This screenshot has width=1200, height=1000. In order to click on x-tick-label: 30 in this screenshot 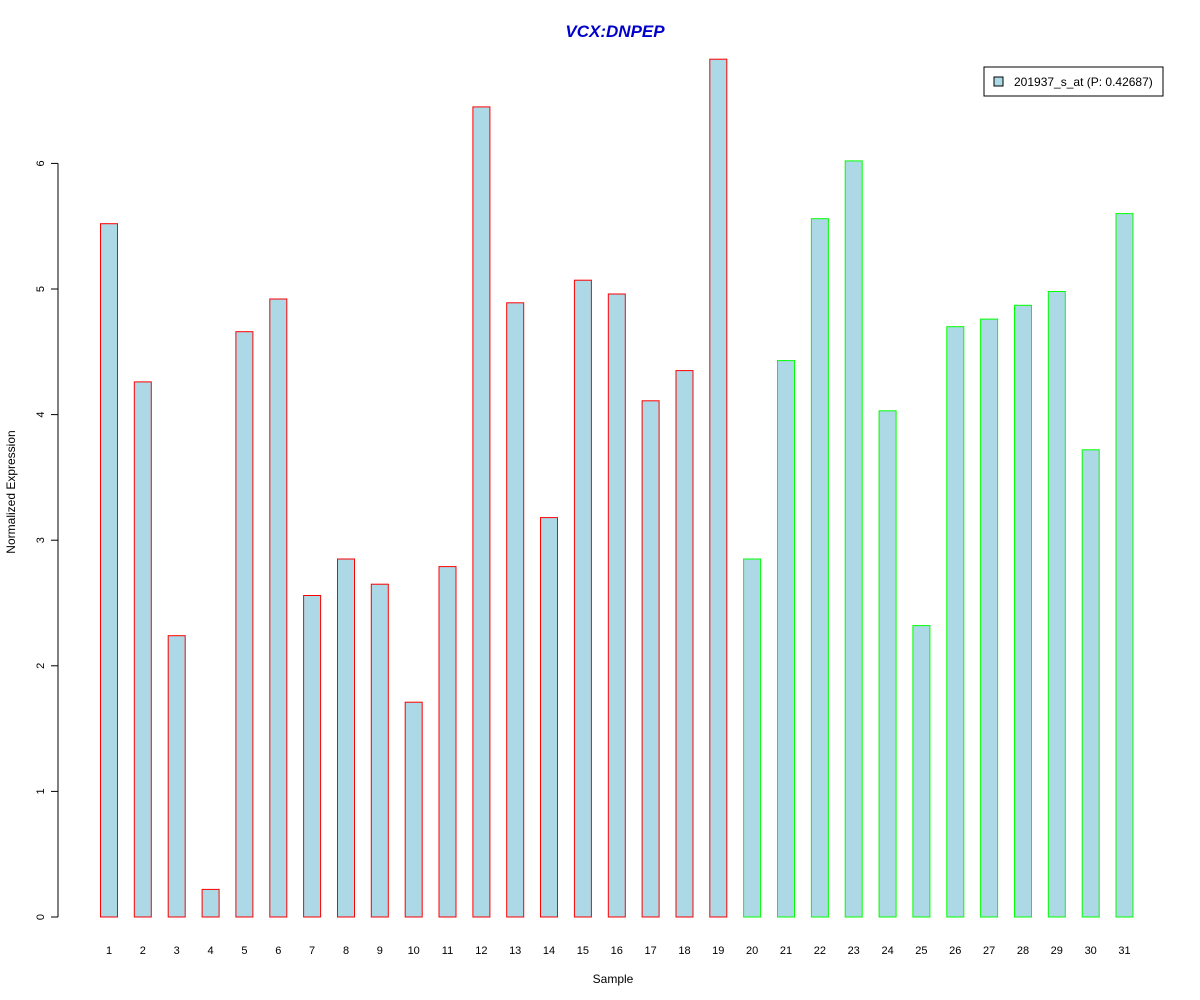, I will do `click(1091, 951)`.